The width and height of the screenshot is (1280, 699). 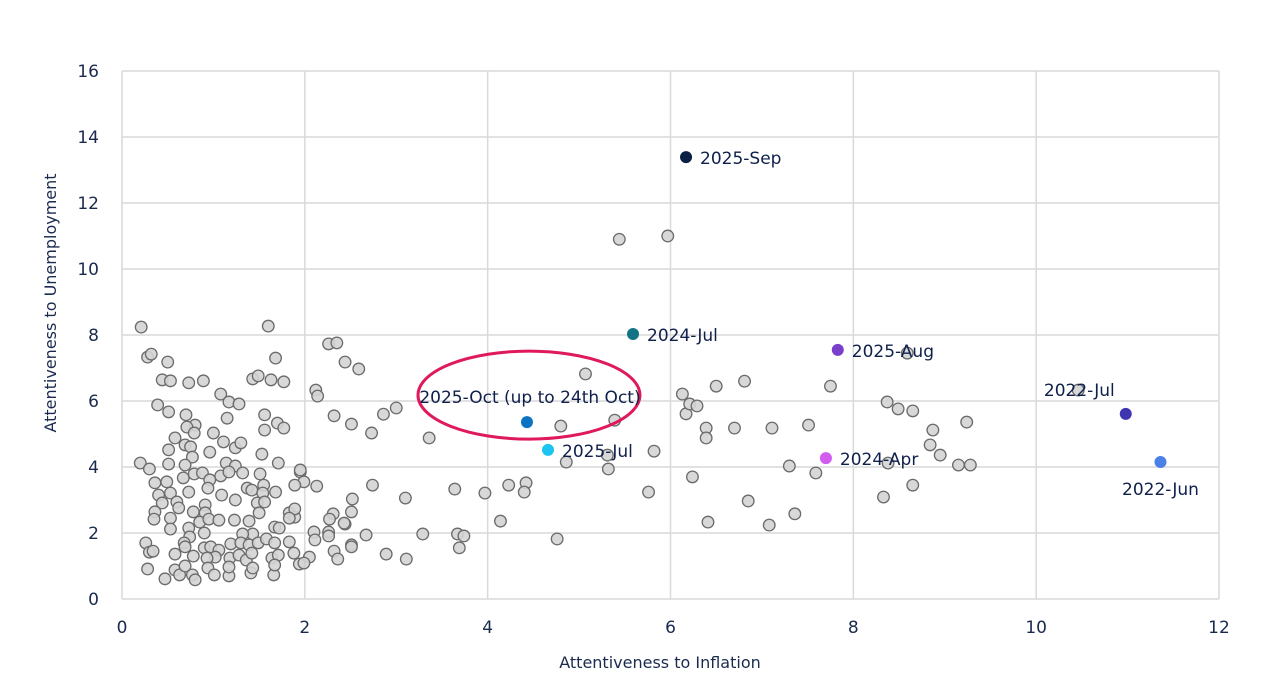 I want to click on point-label: 2025-Sep, so click(x=740, y=159).